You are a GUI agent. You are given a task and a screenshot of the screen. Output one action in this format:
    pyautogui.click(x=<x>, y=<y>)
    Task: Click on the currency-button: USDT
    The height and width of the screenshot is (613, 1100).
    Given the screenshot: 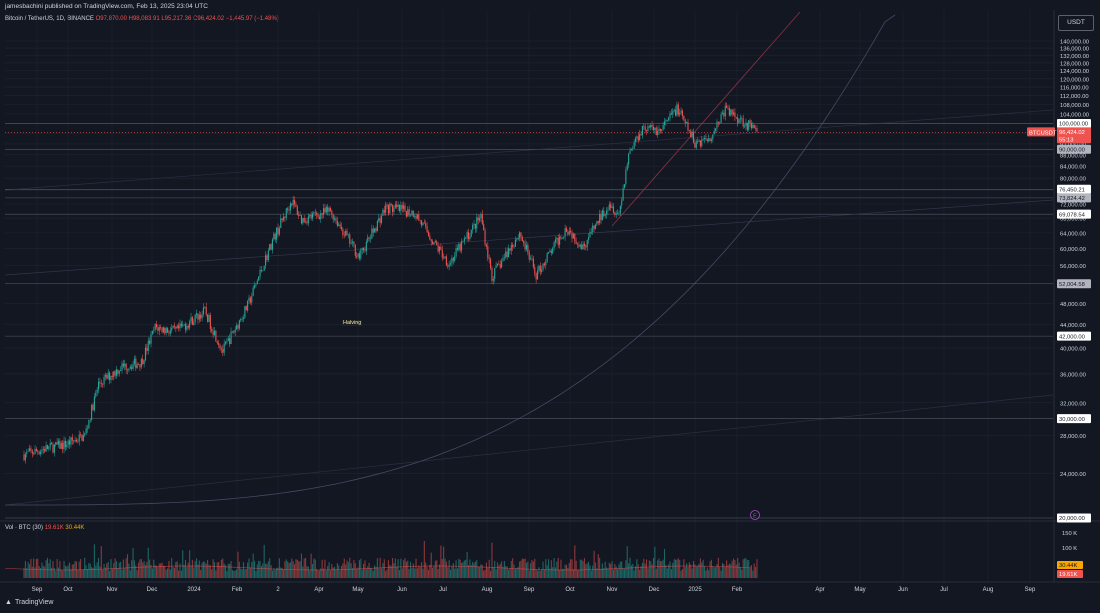 What is the action you would take?
    pyautogui.click(x=1076, y=23)
    